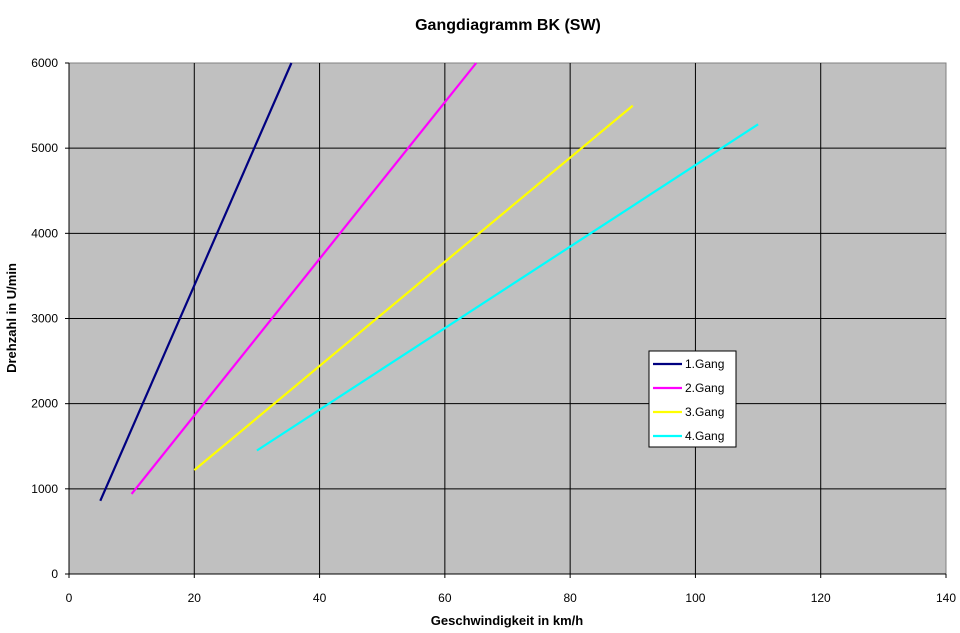 This screenshot has width=960, height=633. What do you see at coordinates (195, 598) in the screenshot?
I see `x-tick-label: 20` at bounding box center [195, 598].